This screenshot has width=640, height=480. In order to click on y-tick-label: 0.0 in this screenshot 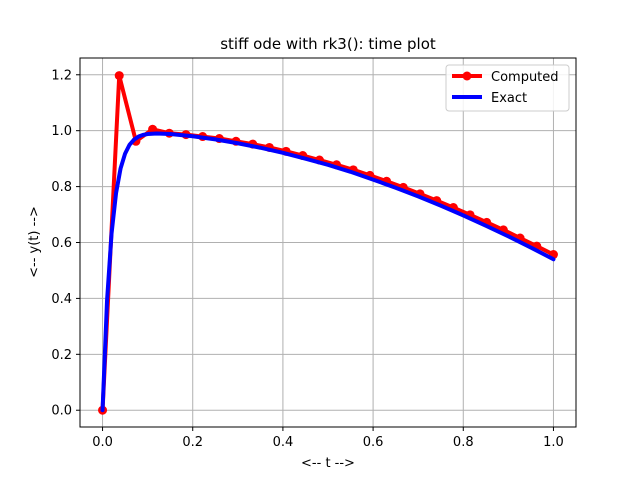, I will do `click(61, 411)`.